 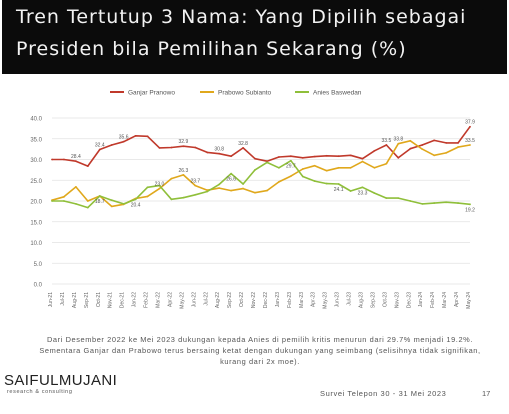 What do you see at coordinates (124, 138) in the screenshot?
I see `data-label: 35.6` at bounding box center [124, 138].